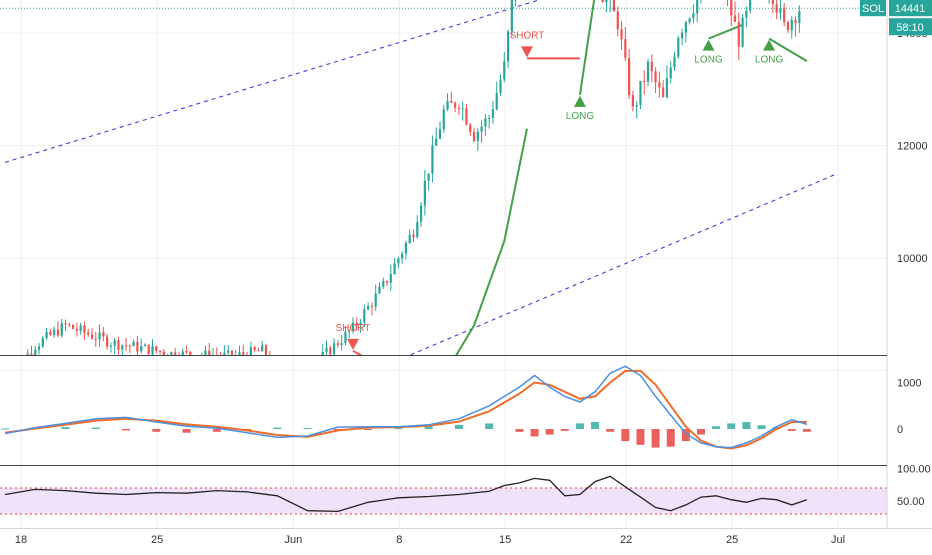 The image size is (932, 555). I want to click on macd-pane, so click(406, 407).